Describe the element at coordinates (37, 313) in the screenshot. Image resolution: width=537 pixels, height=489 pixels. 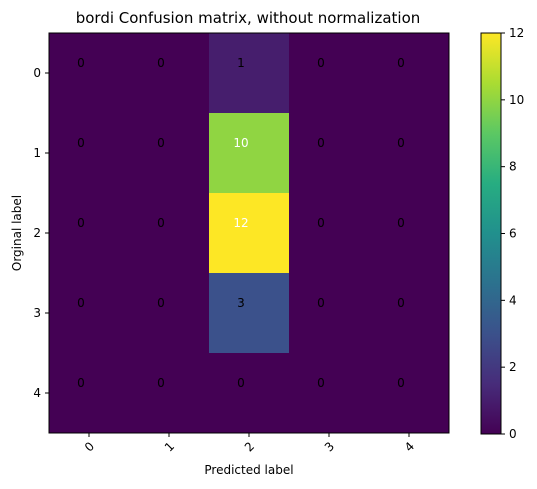
I see `y-tick-label: 3` at that location.